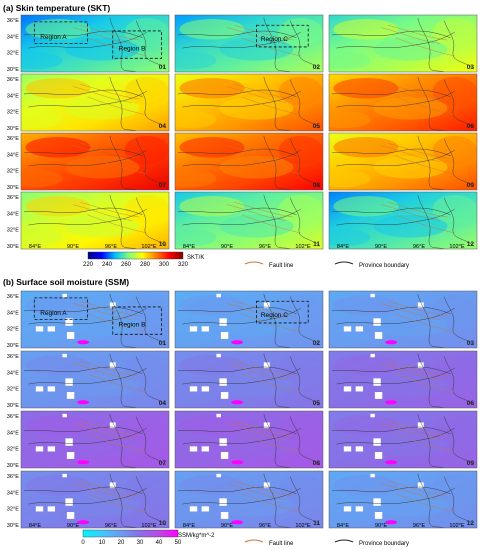  I want to click on ssm-legend-fault-label: Fault line, so click(281, 544).